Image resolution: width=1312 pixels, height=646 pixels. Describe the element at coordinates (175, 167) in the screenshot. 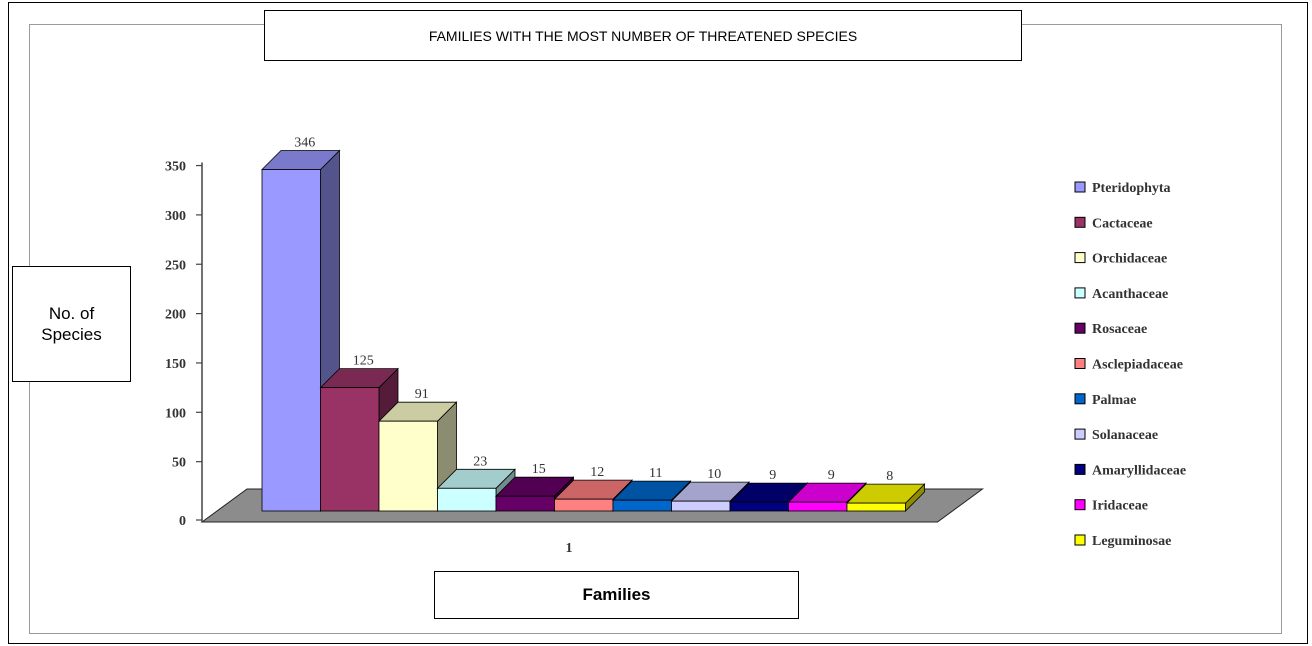

I see `y-tick-label: 350` at that location.